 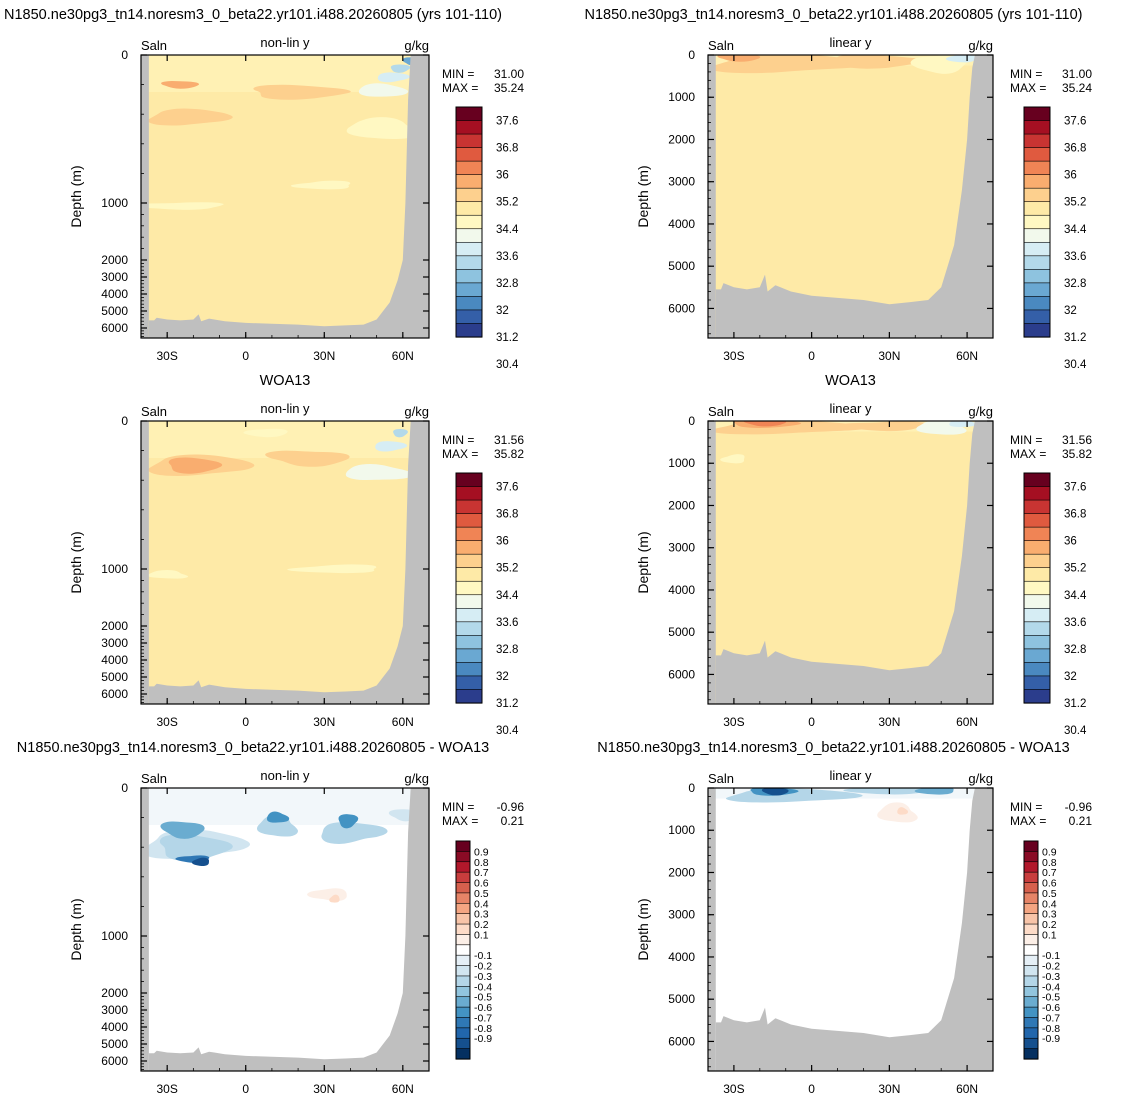 What do you see at coordinates (502, 311) in the screenshot?
I see `colorbar-label: 32` at bounding box center [502, 311].